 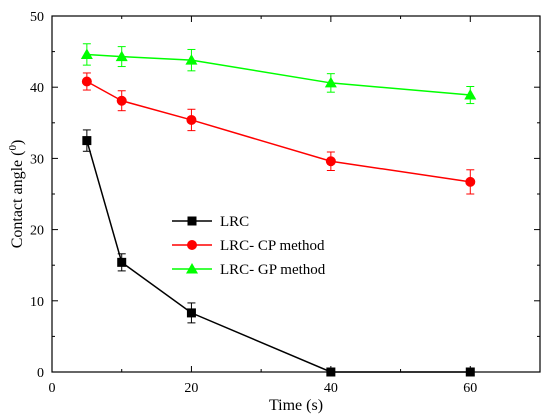 What do you see at coordinates (331, 388) in the screenshot?
I see `x-tick-label: 40` at bounding box center [331, 388].